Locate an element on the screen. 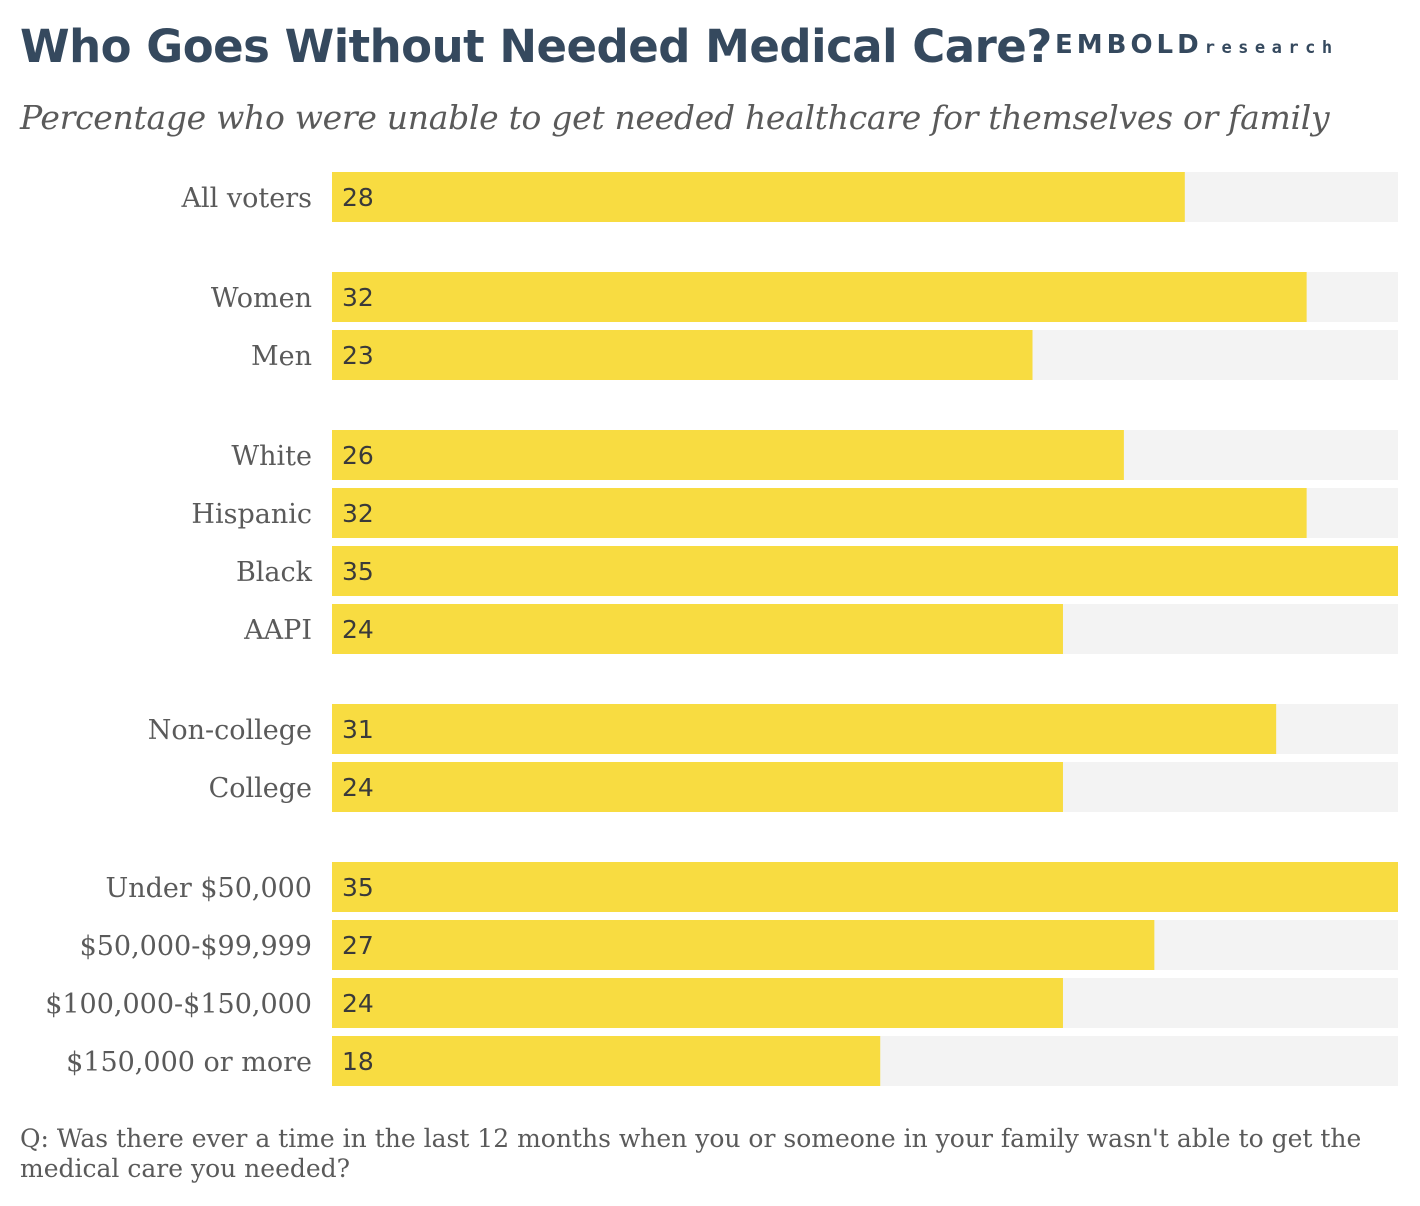 The height and width of the screenshot is (1206, 1420). value-label-aapi: 24 is located at coordinates (358, 629).